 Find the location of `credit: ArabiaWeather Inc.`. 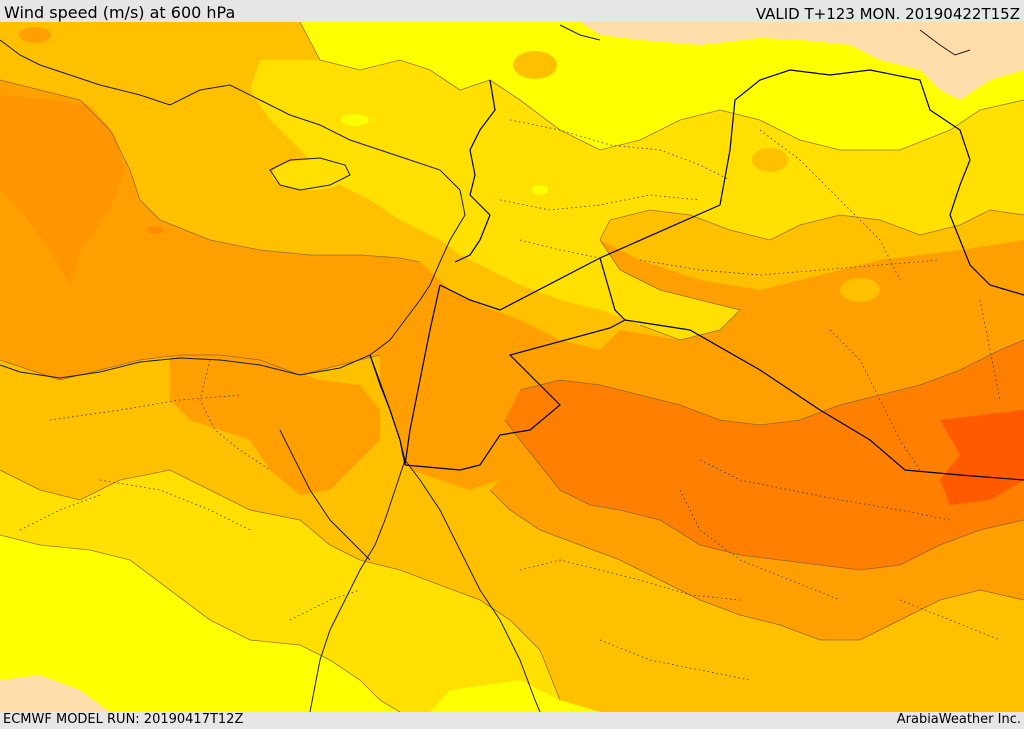

credit: ArabiaWeather Inc. is located at coordinates (958, 719).